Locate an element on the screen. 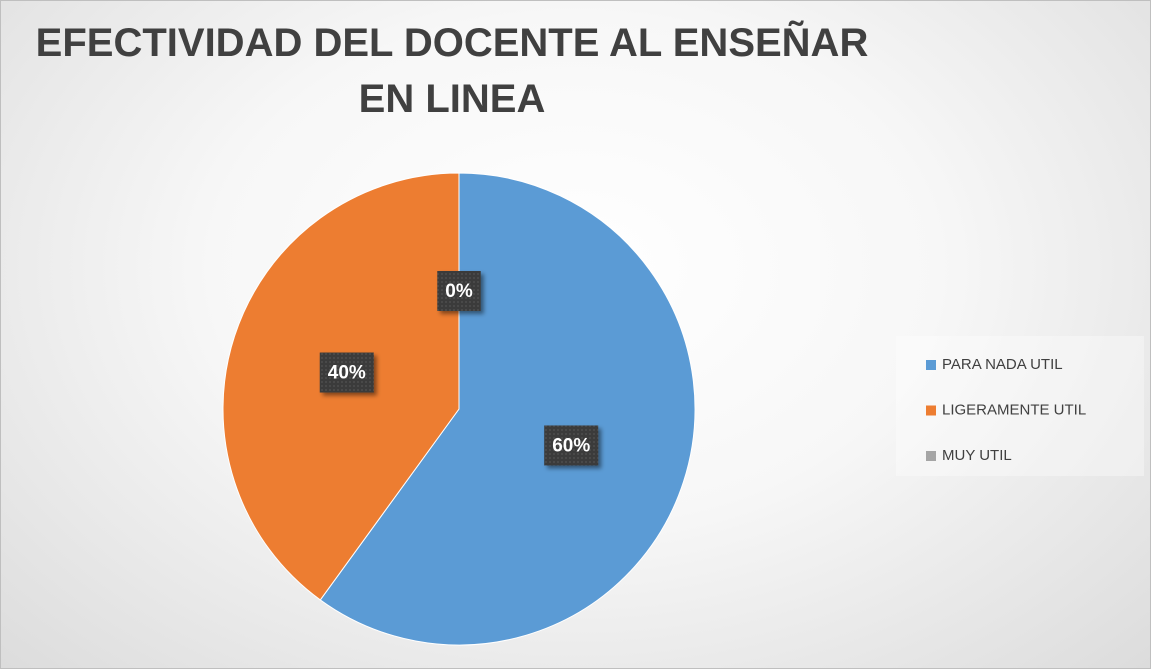 The width and height of the screenshot is (1151, 669). data-label: 40% is located at coordinates (346, 372).